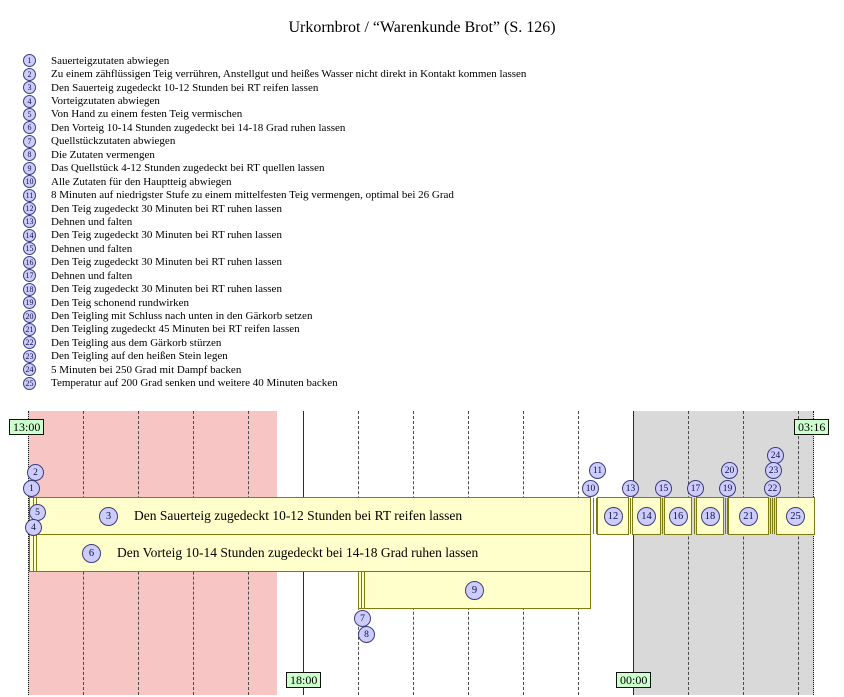 This screenshot has height=697, width=844. Describe the element at coordinates (29, 74) in the screenshot. I see `step-number-badge: 2` at that location.